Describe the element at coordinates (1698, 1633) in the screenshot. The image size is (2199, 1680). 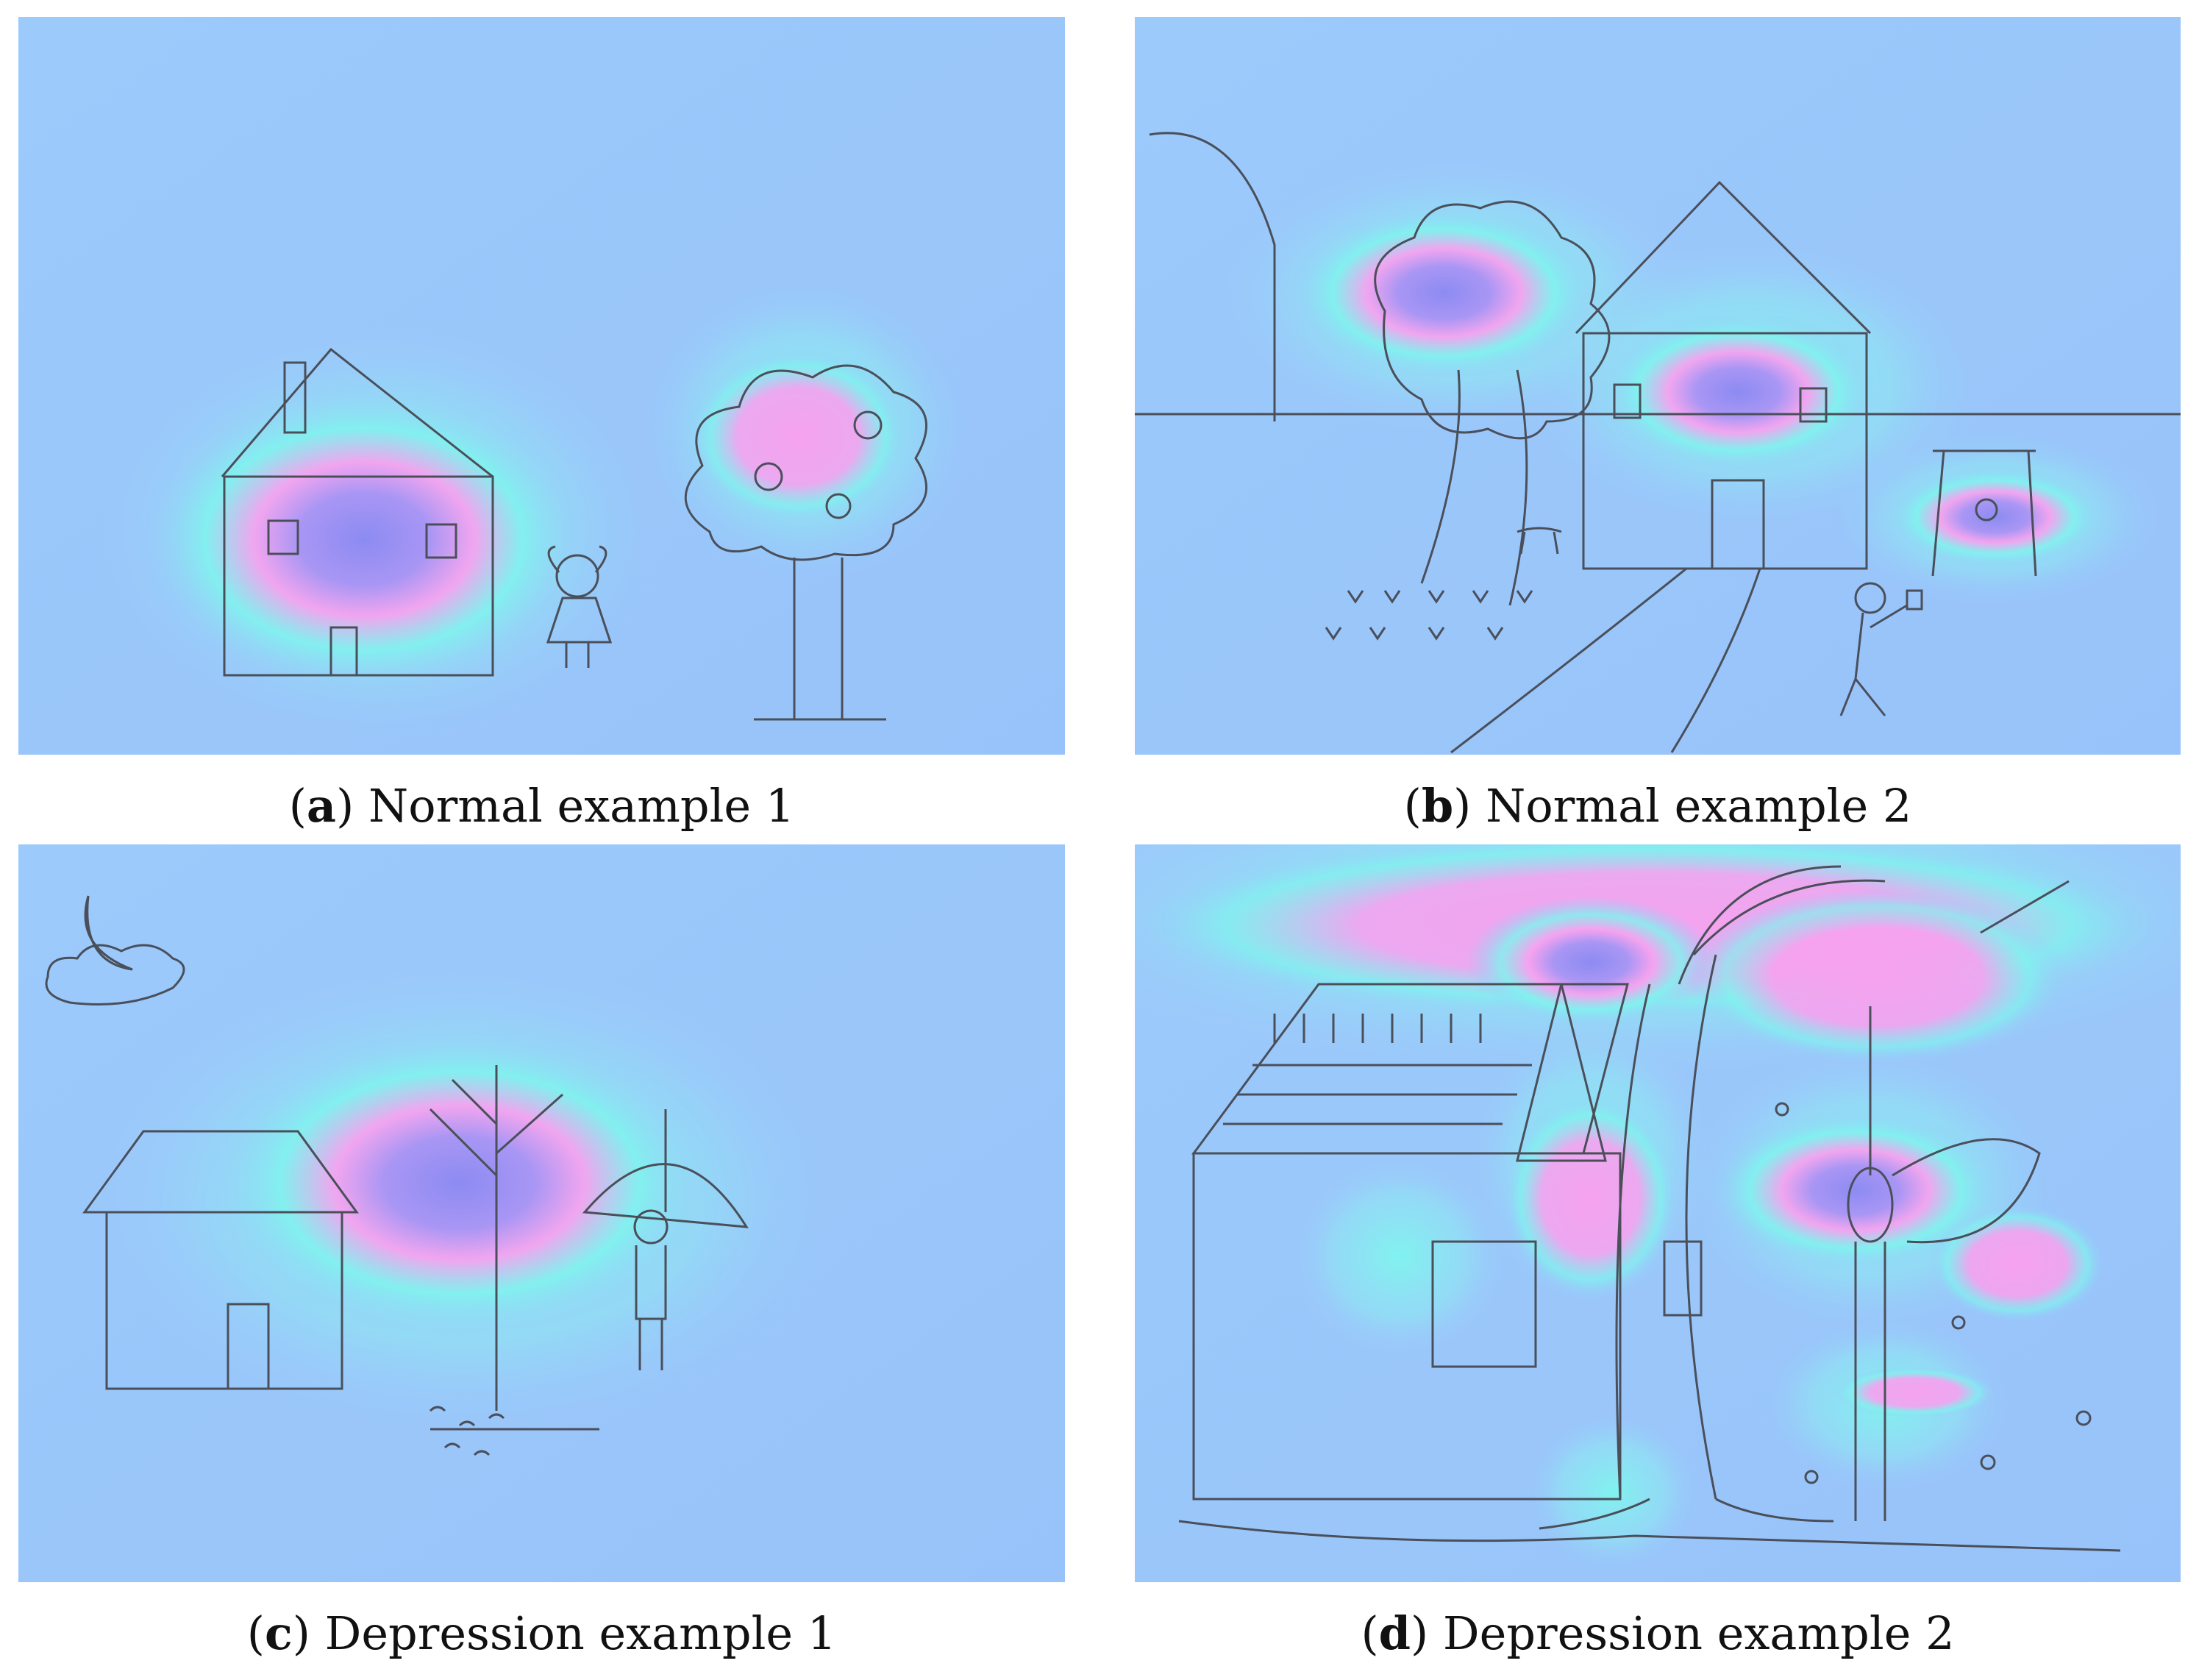
I see `panel-d-caption-text: Depression example 2` at that location.